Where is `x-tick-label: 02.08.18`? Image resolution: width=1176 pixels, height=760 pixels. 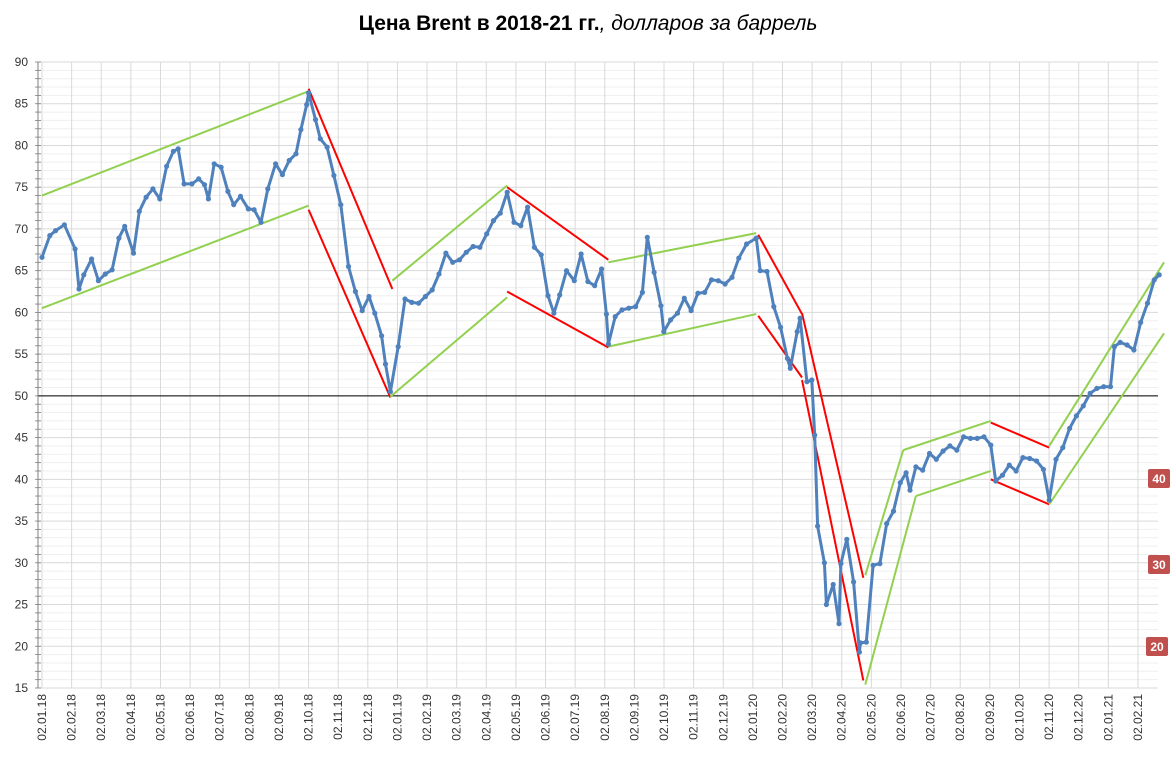 x-tick-label: 02.08.18 is located at coordinates (249, 717).